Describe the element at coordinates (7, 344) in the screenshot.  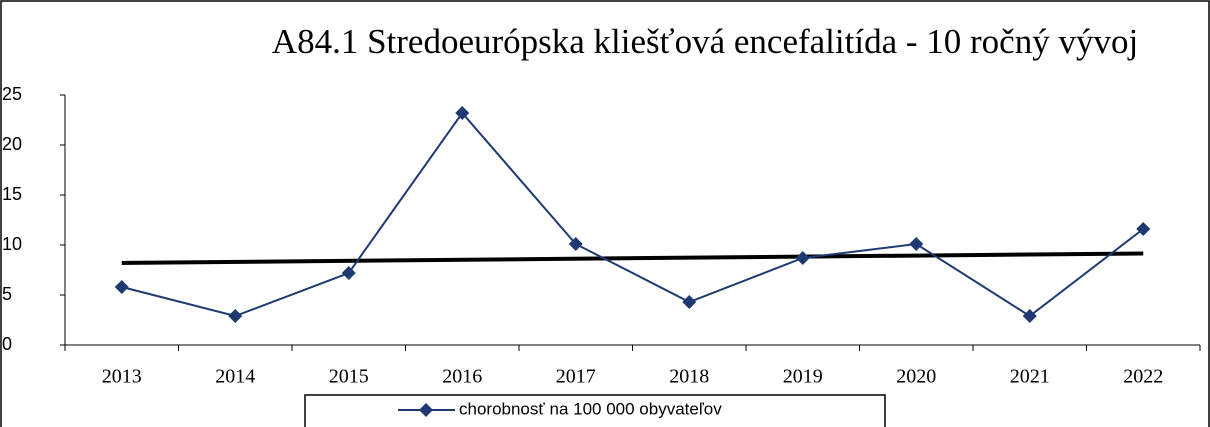
I see `y-tick-label: 0` at that location.